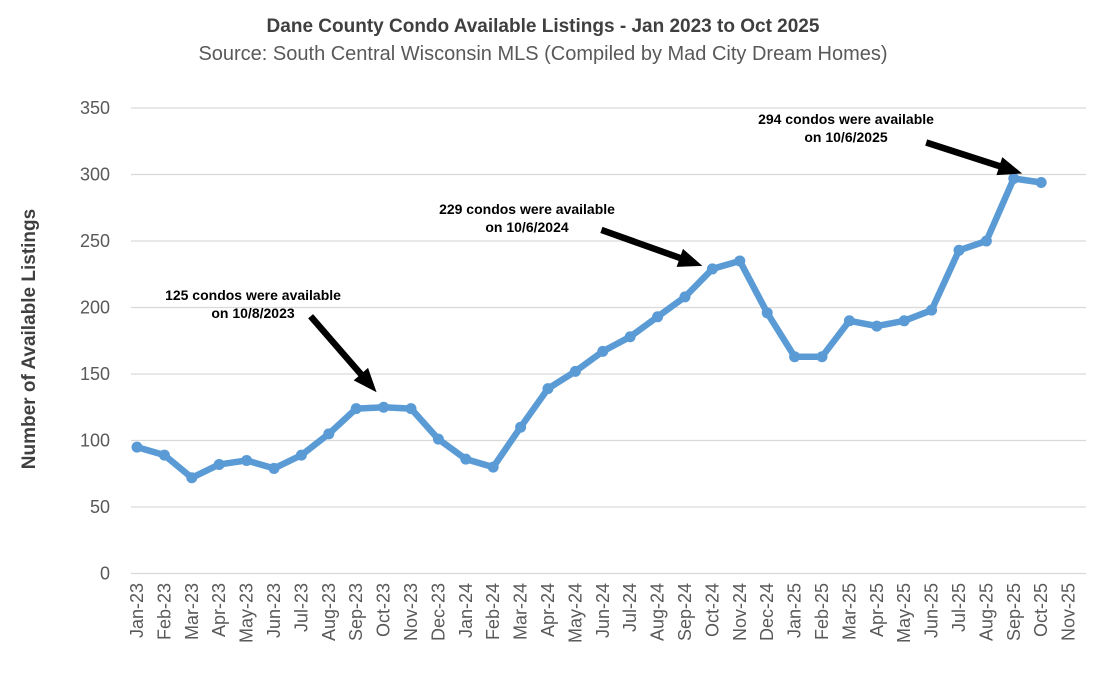 The height and width of the screenshot is (694, 1093). What do you see at coordinates (1069, 612) in the screenshot?
I see `x-axis-tick-label: Nov-25` at bounding box center [1069, 612].